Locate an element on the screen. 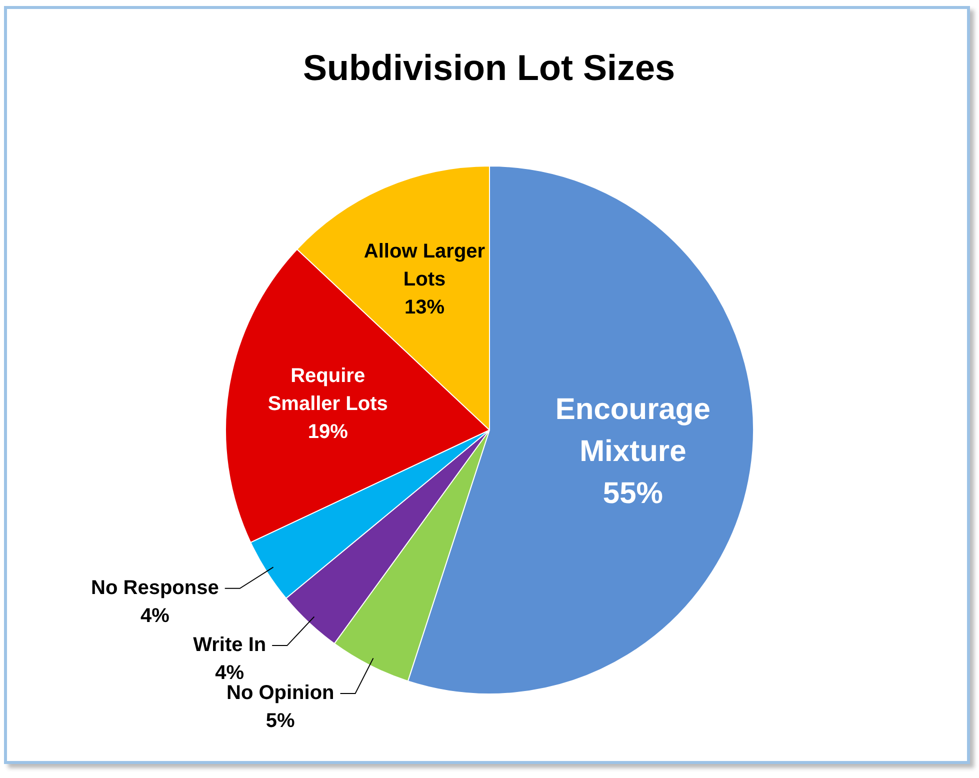  slice-label: No Opinion is located at coordinates (280, 693).